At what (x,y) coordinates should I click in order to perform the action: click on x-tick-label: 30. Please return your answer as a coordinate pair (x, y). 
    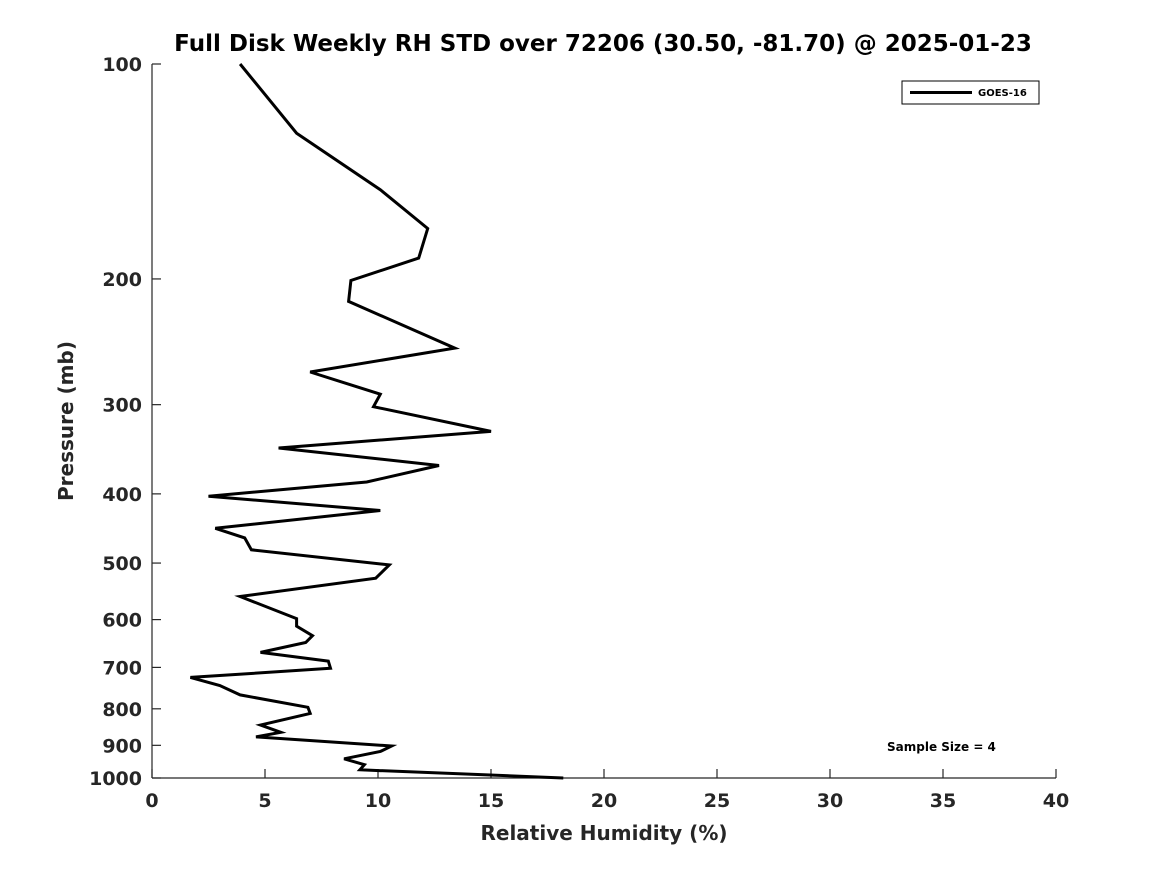
    Looking at the image, I should click on (830, 801).